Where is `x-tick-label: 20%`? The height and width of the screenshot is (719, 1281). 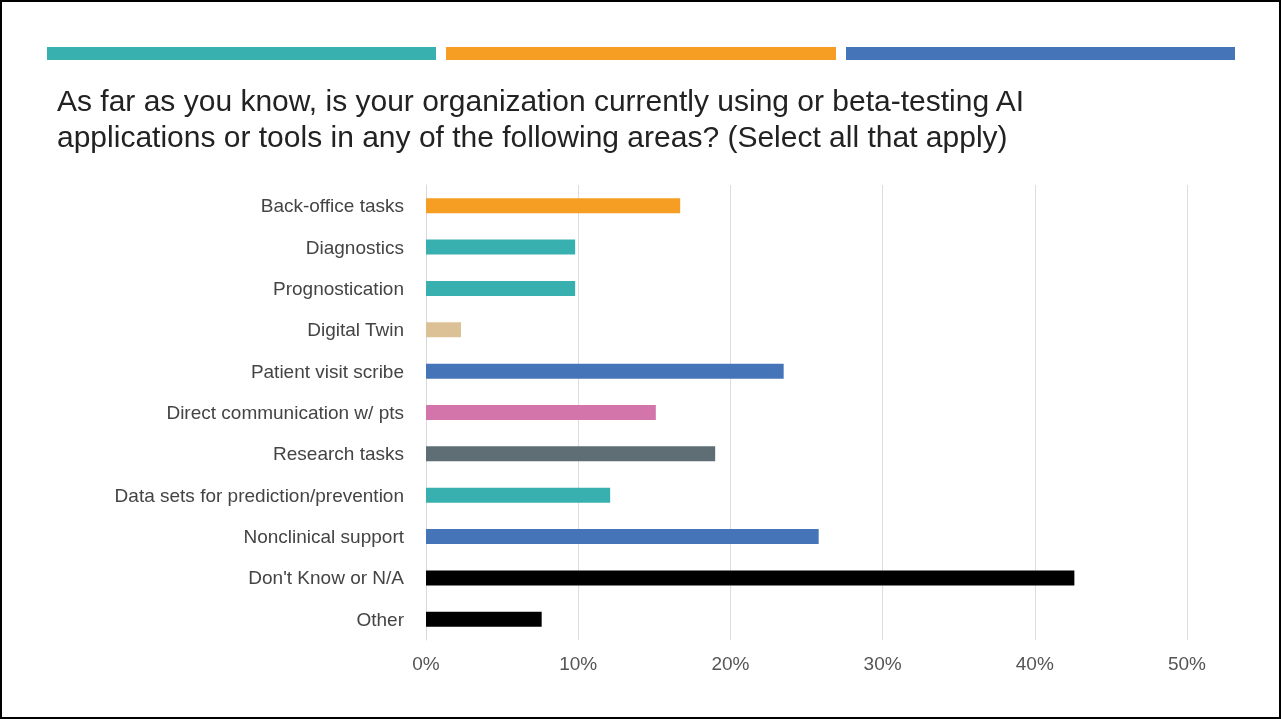 x-tick-label: 20% is located at coordinates (730, 663).